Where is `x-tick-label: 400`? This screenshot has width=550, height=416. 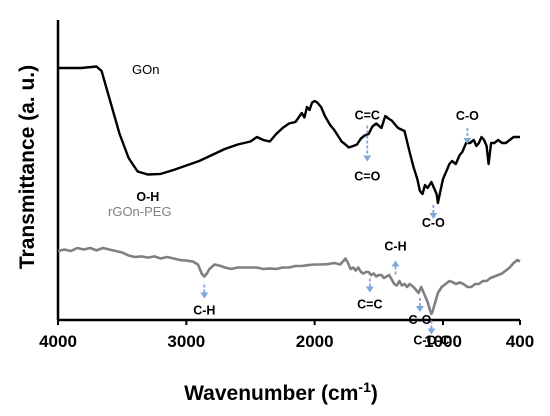
x-tick-label: 400 is located at coordinates (520, 341).